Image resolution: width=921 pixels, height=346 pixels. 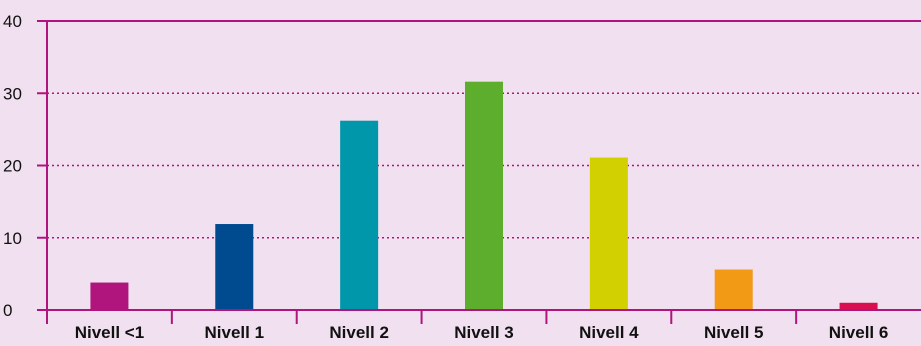 What do you see at coordinates (235, 332) in the screenshot?
I see `x-tick-label-2: Nivell 1` at bounding box center [235, 332].